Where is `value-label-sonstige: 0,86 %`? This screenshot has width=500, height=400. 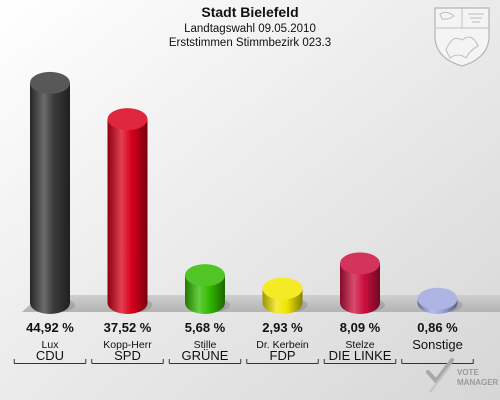
value-label-sonstige: 0,86 % is located at coordinates (437, 327).